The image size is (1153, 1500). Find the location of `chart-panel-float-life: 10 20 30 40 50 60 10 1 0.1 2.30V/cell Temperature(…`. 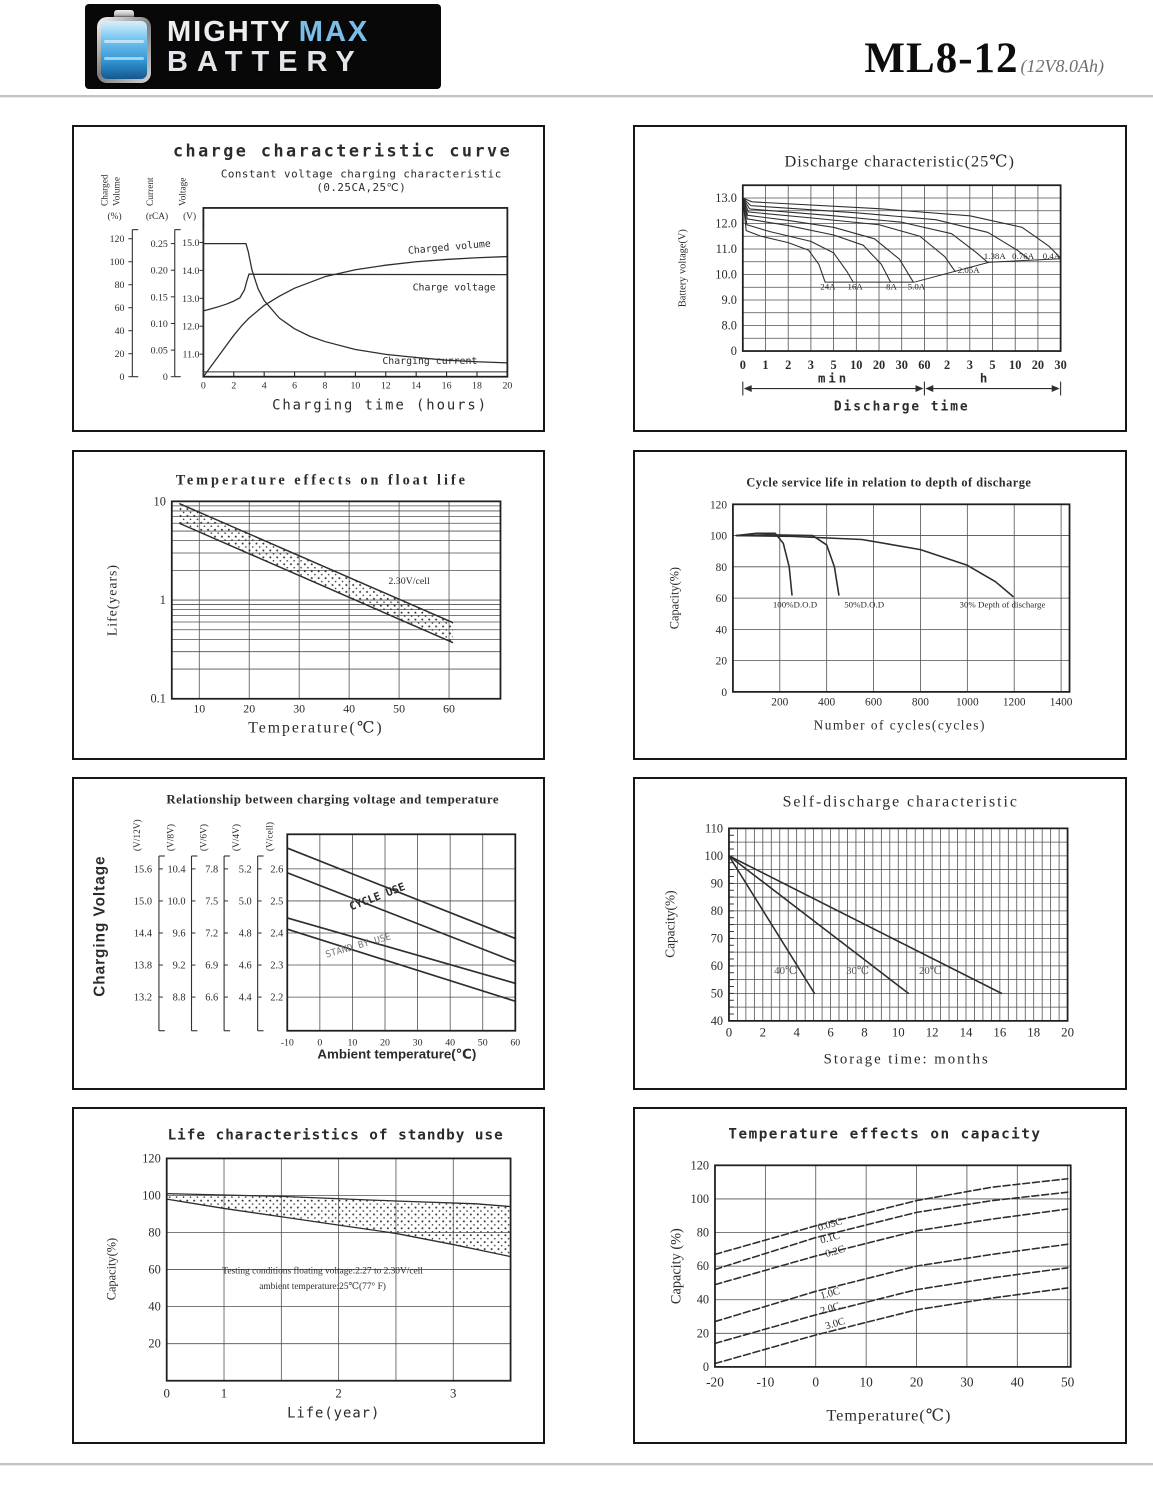

chart-panel-float-life: 10 20 30 40 50 60 10 1 0.1 2.30V/cell Temperature(… is located at coordinates (308, 605).